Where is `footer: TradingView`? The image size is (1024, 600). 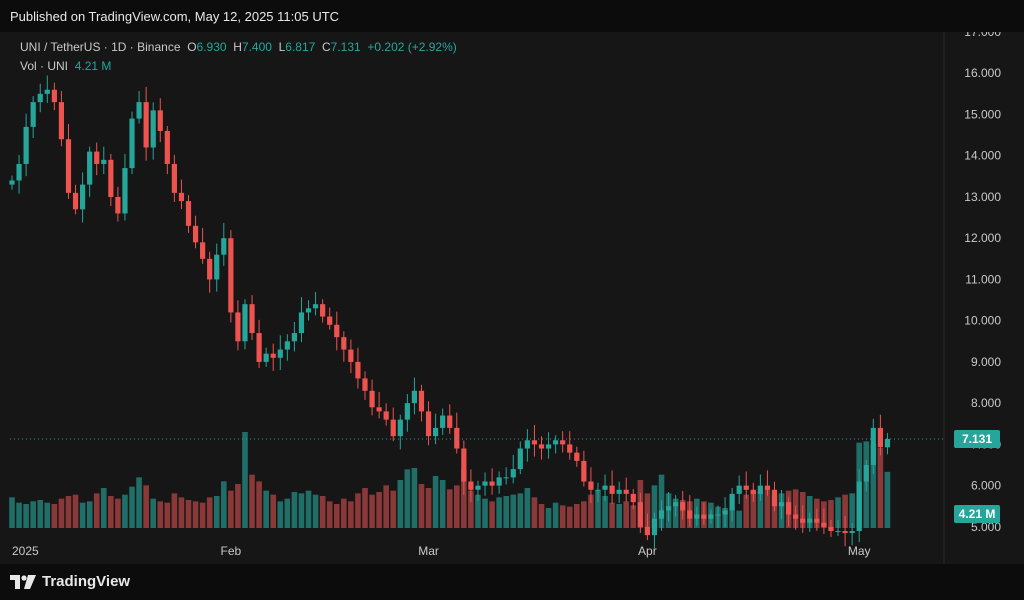
footer: TradingView is located at coordinates (512, 582).